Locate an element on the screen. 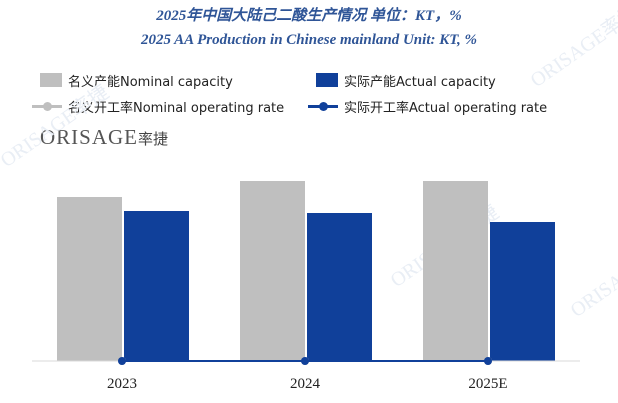 This screenshot has height=403, width=618. logo-cn: 率捷 is located at coordinates (153, 139).